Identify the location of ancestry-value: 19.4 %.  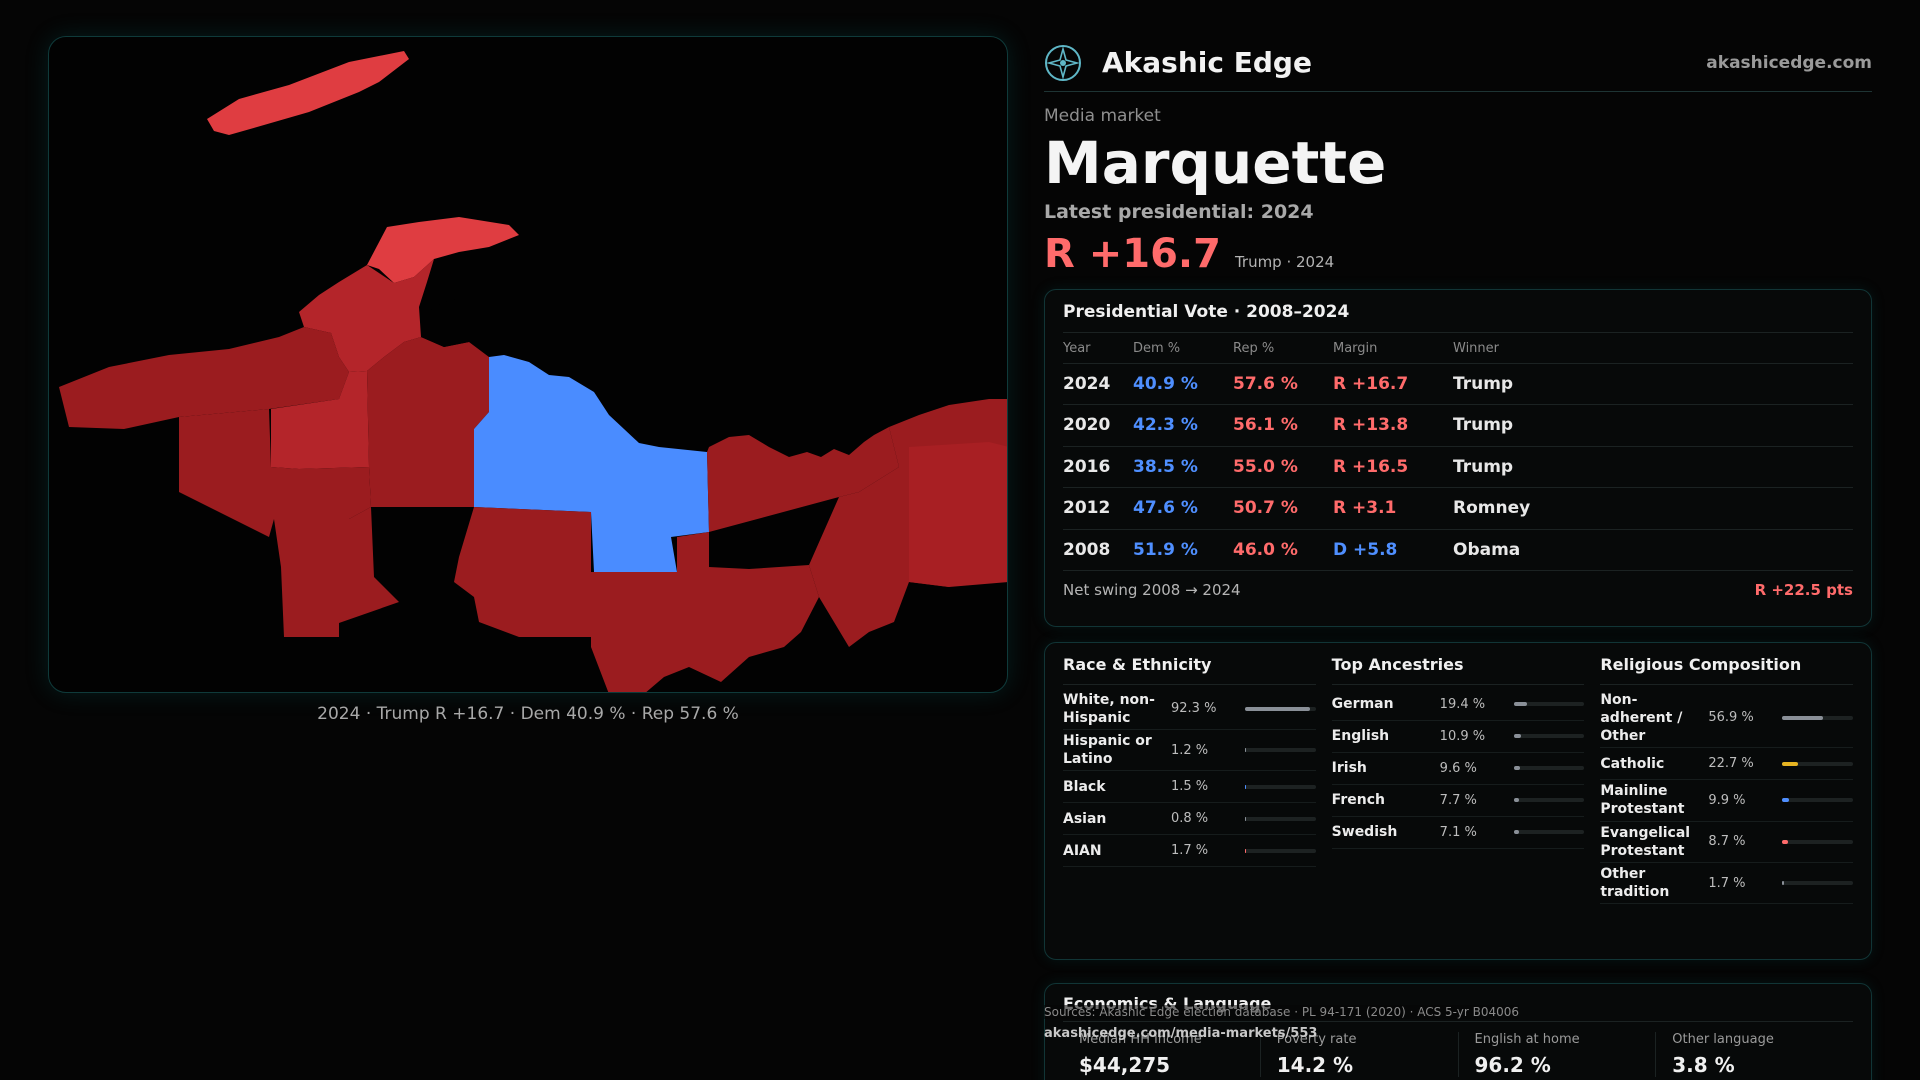
(1462, 704).